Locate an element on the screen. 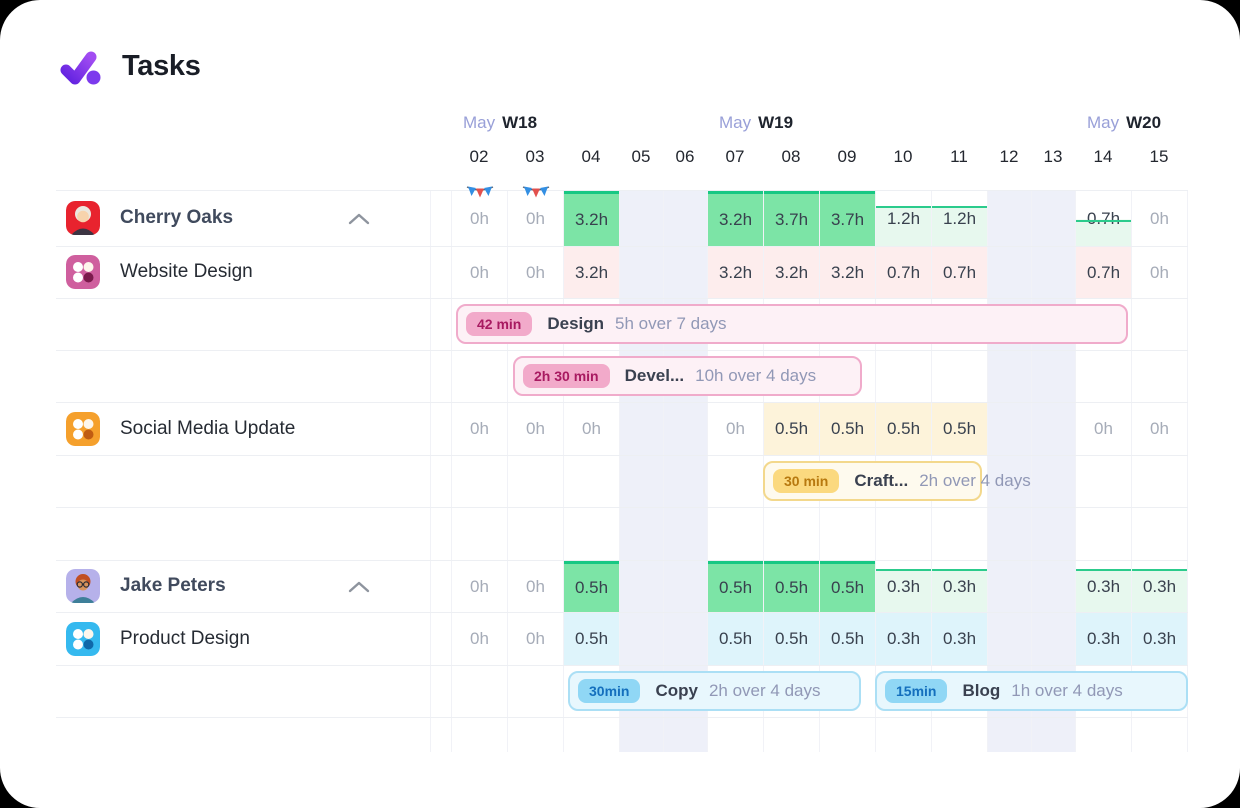 The width and height of the screenshot is (1240, 808). summary-cell-jake-peters-day-04: 0.5h is located at coordinates (591, 586).